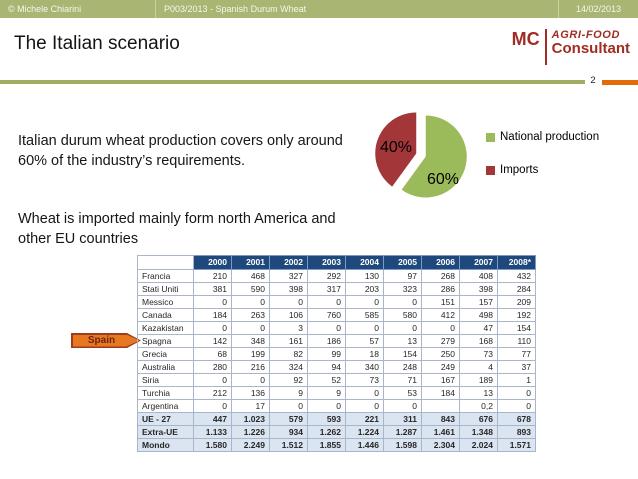 The height and width of the screenshot is (479, 638). I want to click on table-row-australia: Australia 280 216 324 94 340 248 249 4 37, so click(336, 367).